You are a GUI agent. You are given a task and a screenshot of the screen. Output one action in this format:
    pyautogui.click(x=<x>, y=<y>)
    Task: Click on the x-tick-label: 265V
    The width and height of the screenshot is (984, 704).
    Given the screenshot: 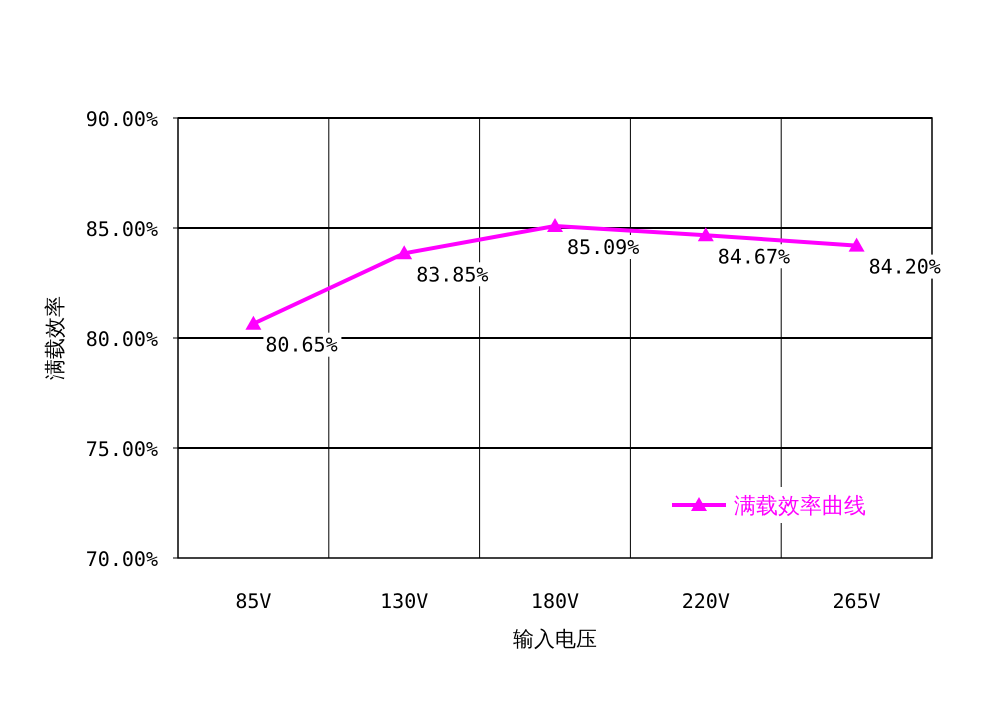 What is the action you would take?
    pyautogui.click(x=856, y=601)
    